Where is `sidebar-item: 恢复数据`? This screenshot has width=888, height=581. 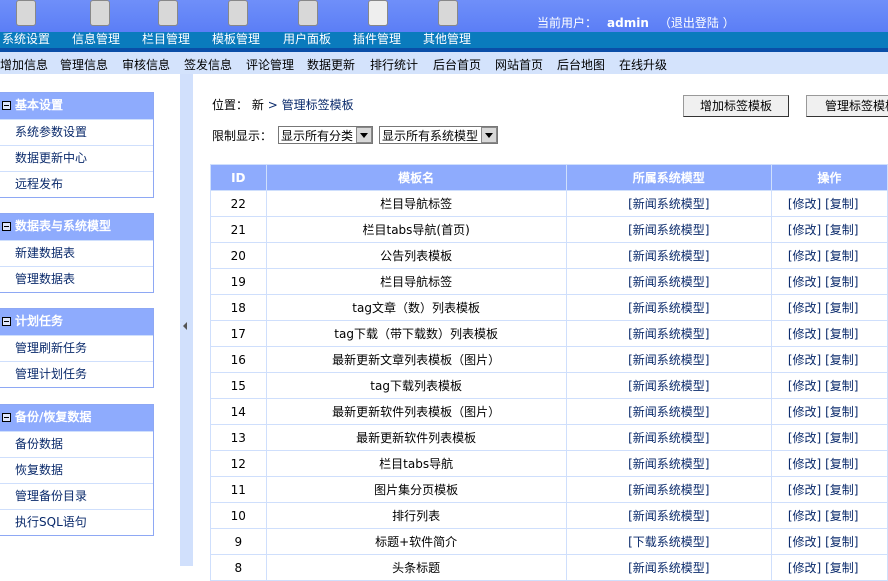
sidebar-item: 恢复数据 is located at coordinates (76, 470).